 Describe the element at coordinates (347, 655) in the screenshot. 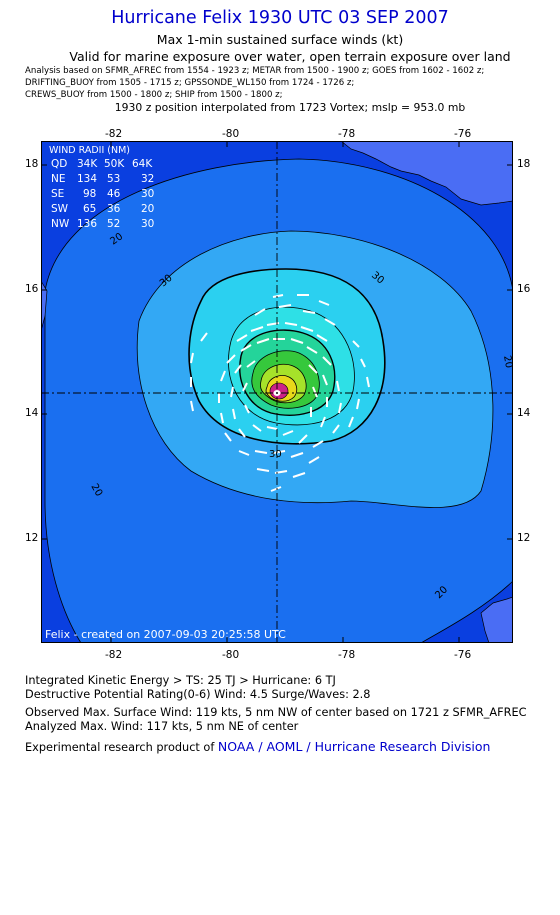

I see `lon-tick-bottom: -78` at that location.